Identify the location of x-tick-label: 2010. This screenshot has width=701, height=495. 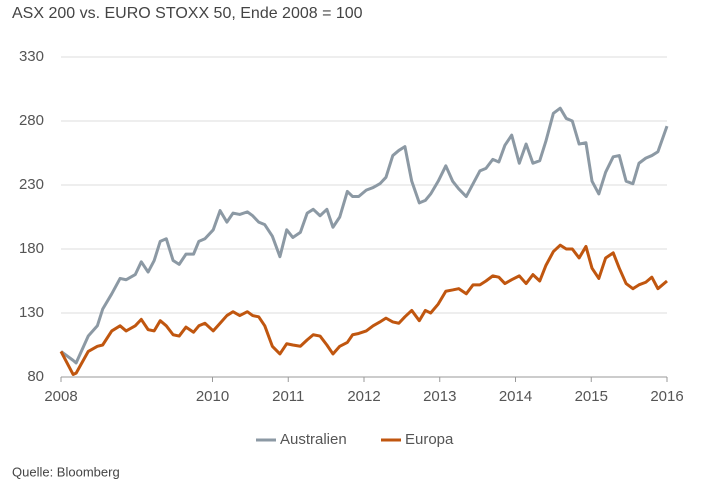
(212, 396).